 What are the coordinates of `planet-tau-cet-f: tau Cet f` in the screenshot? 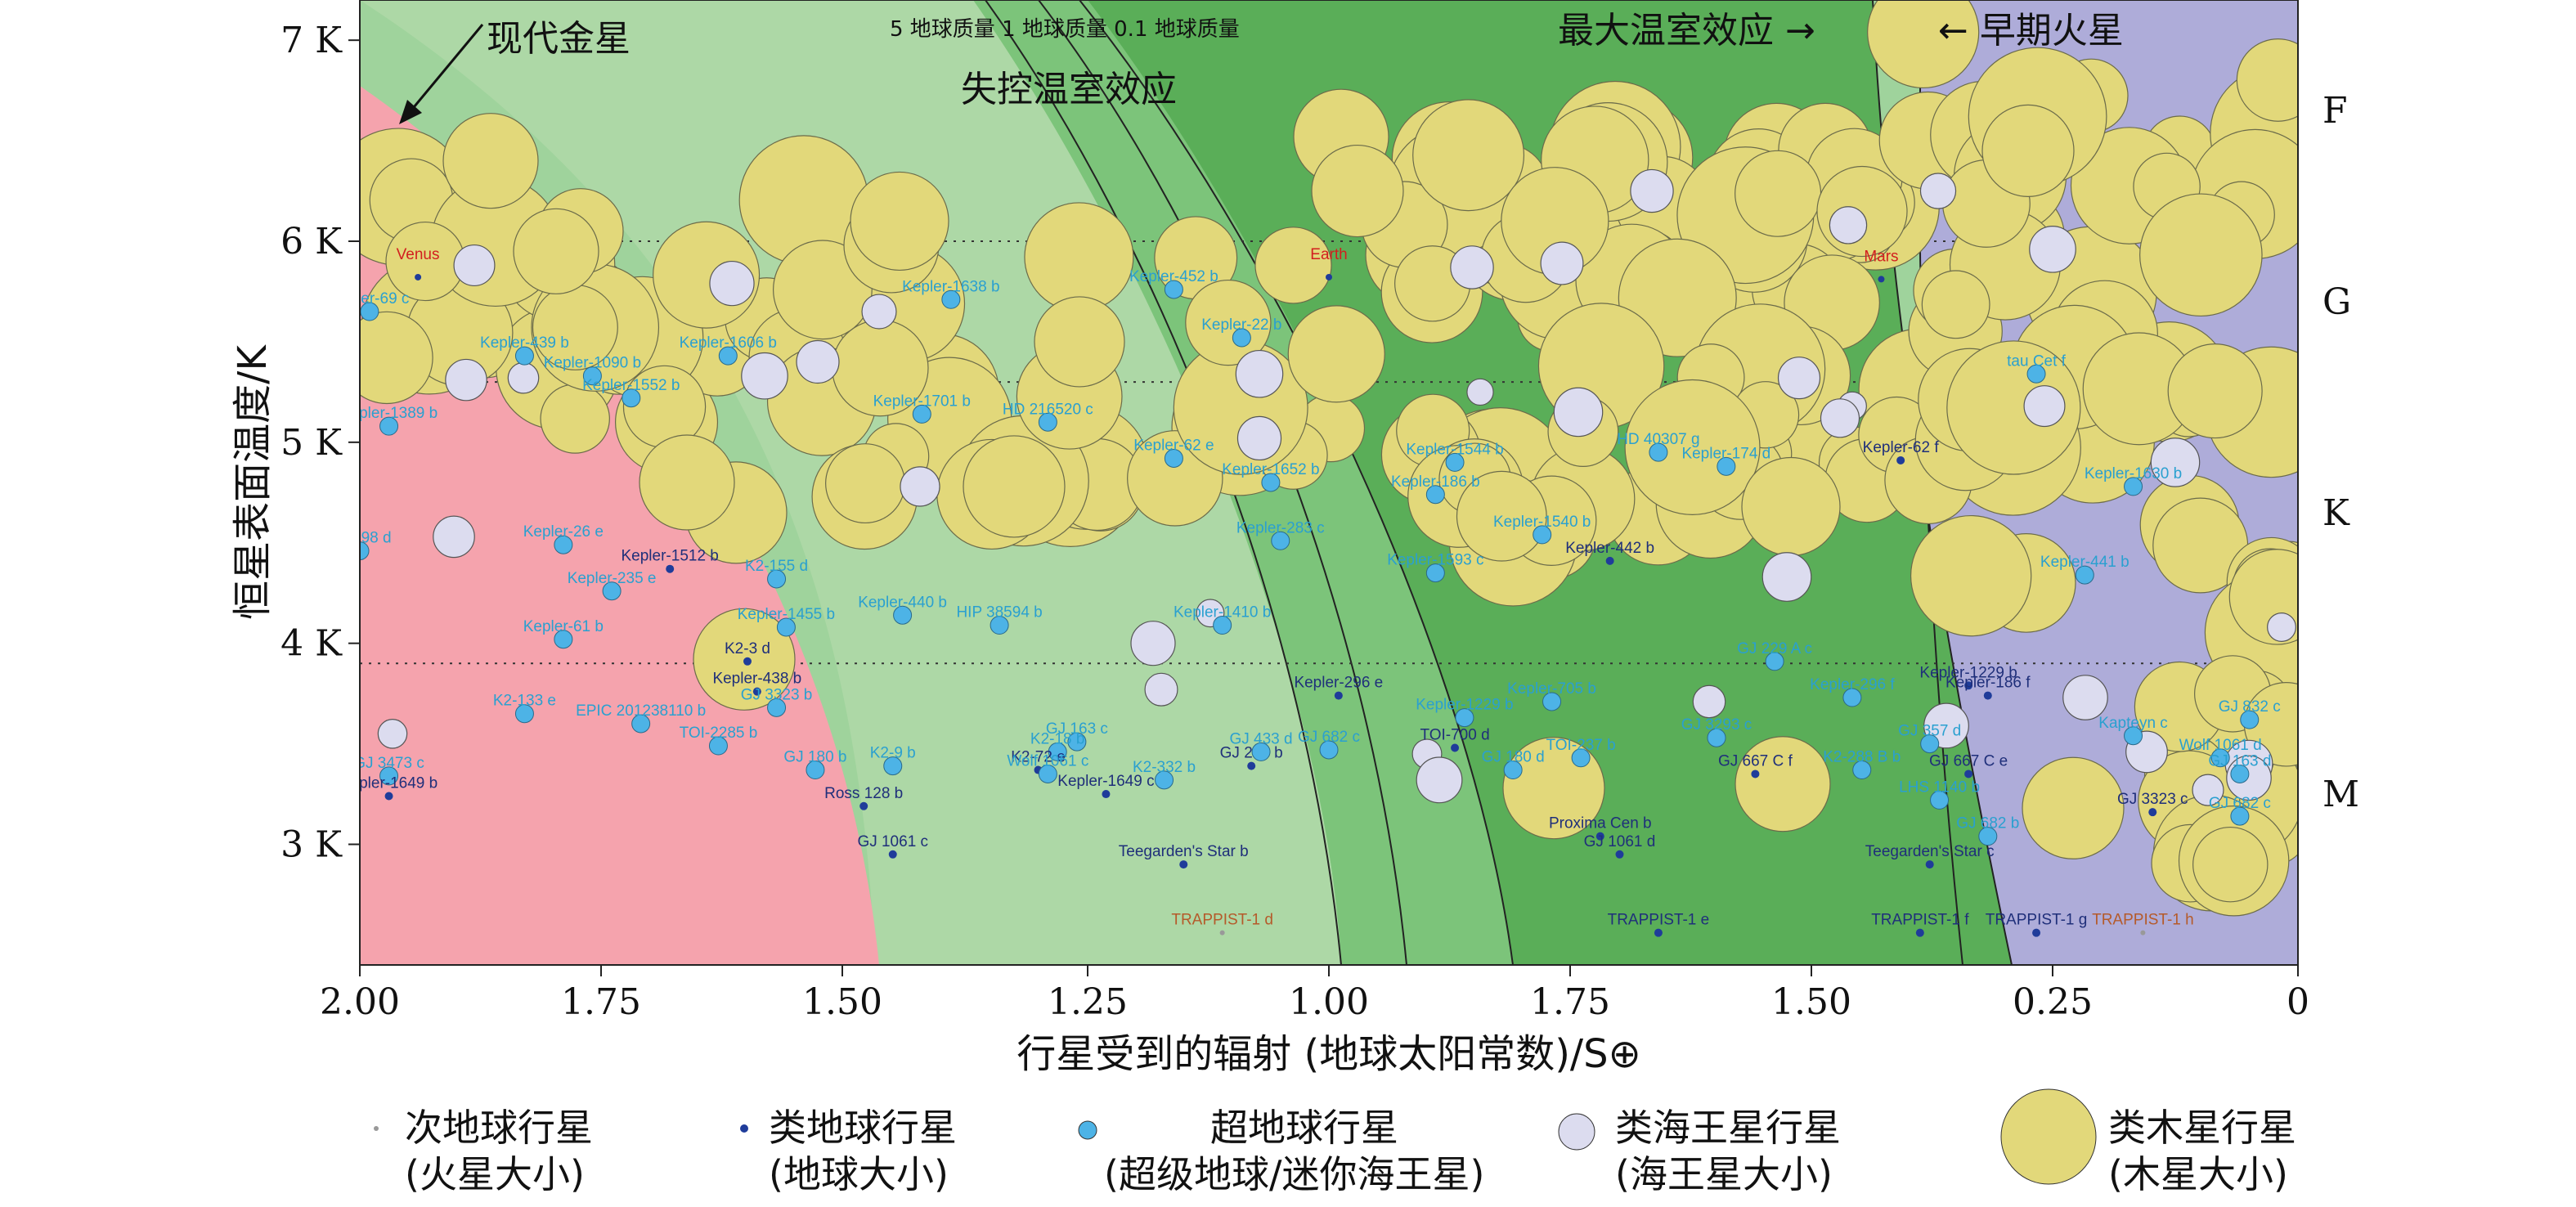 It's located at (2037, 368).